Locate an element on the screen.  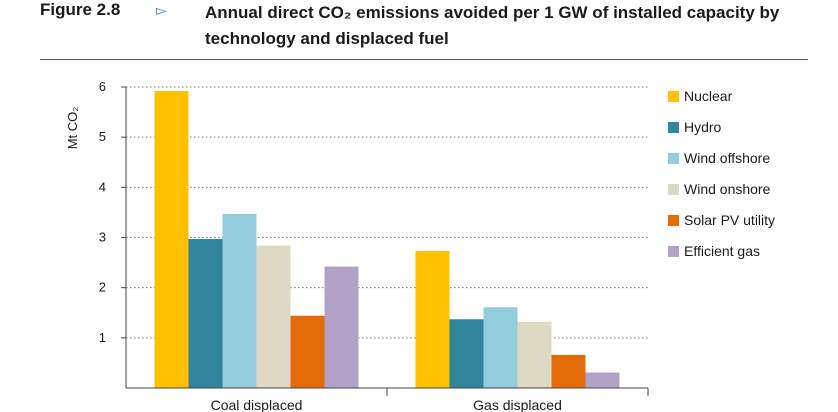
y-tick-label: 3 is located at coordinates (102, 237).